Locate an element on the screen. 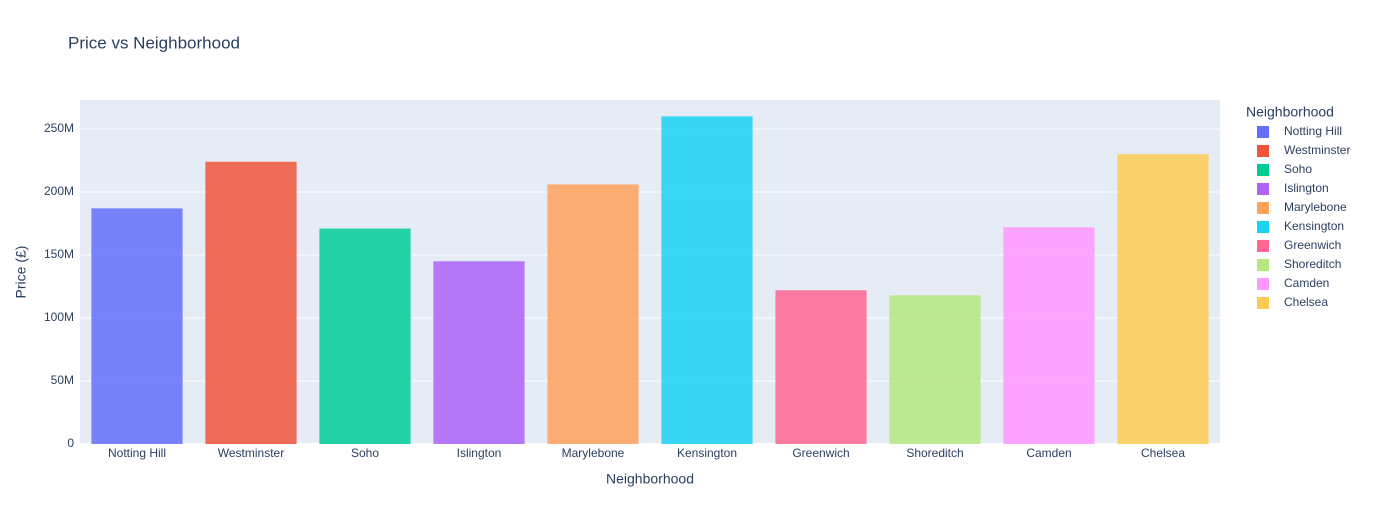 This screenshot has height=525, width=1377. y-tick-label: 0 is located at coordinates (70, 443).